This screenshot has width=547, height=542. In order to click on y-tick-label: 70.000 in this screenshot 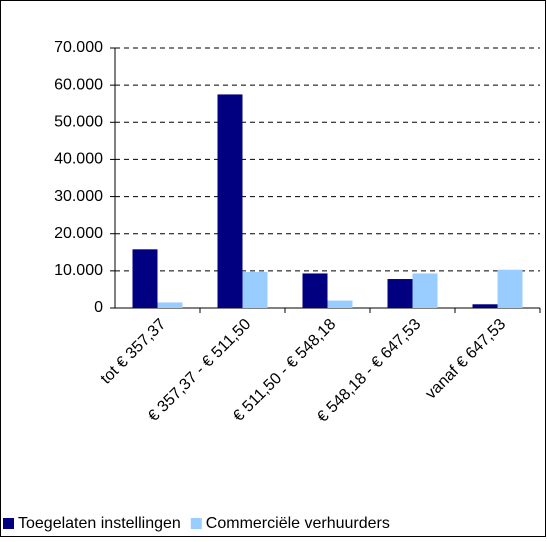, I will do `click(78, 47)`.